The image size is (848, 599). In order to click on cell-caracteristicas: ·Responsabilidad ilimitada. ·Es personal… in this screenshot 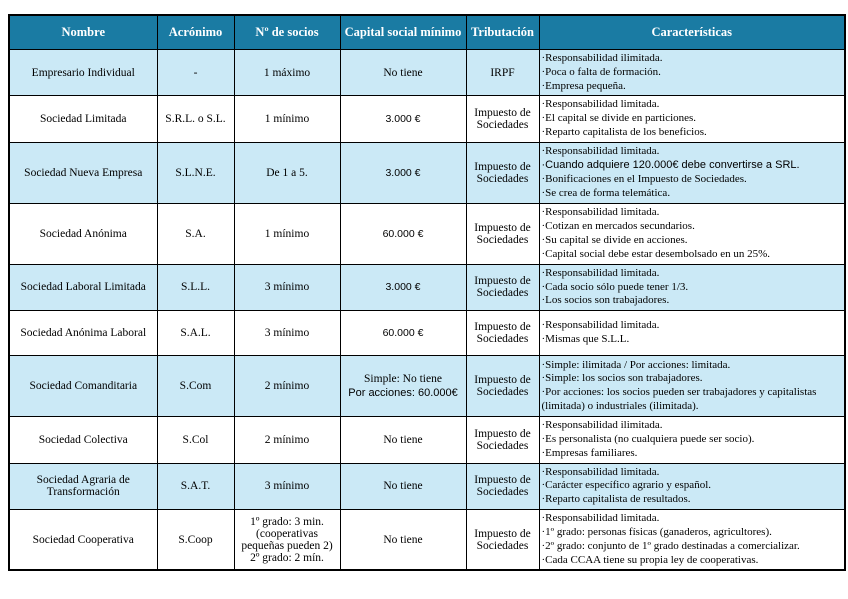, I will do `click(692, 440)`.